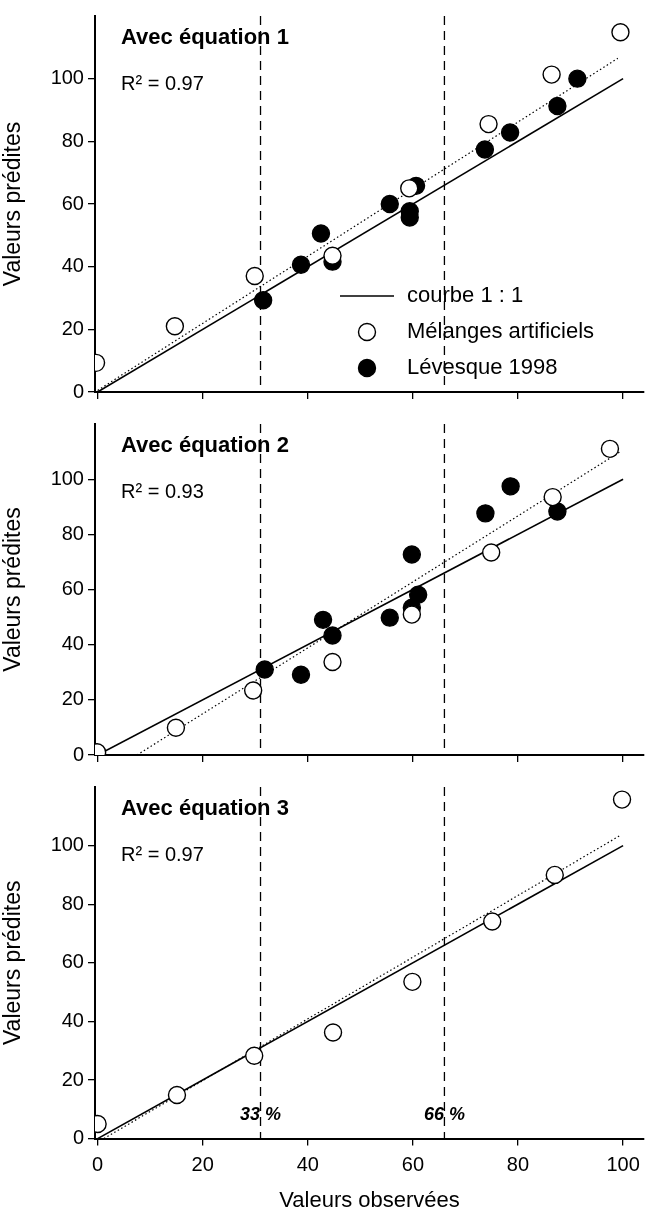 The height and width of the screenshot is (1218, 654). I want to click on legend-label: Lévesque 1998, so click(482, 367).